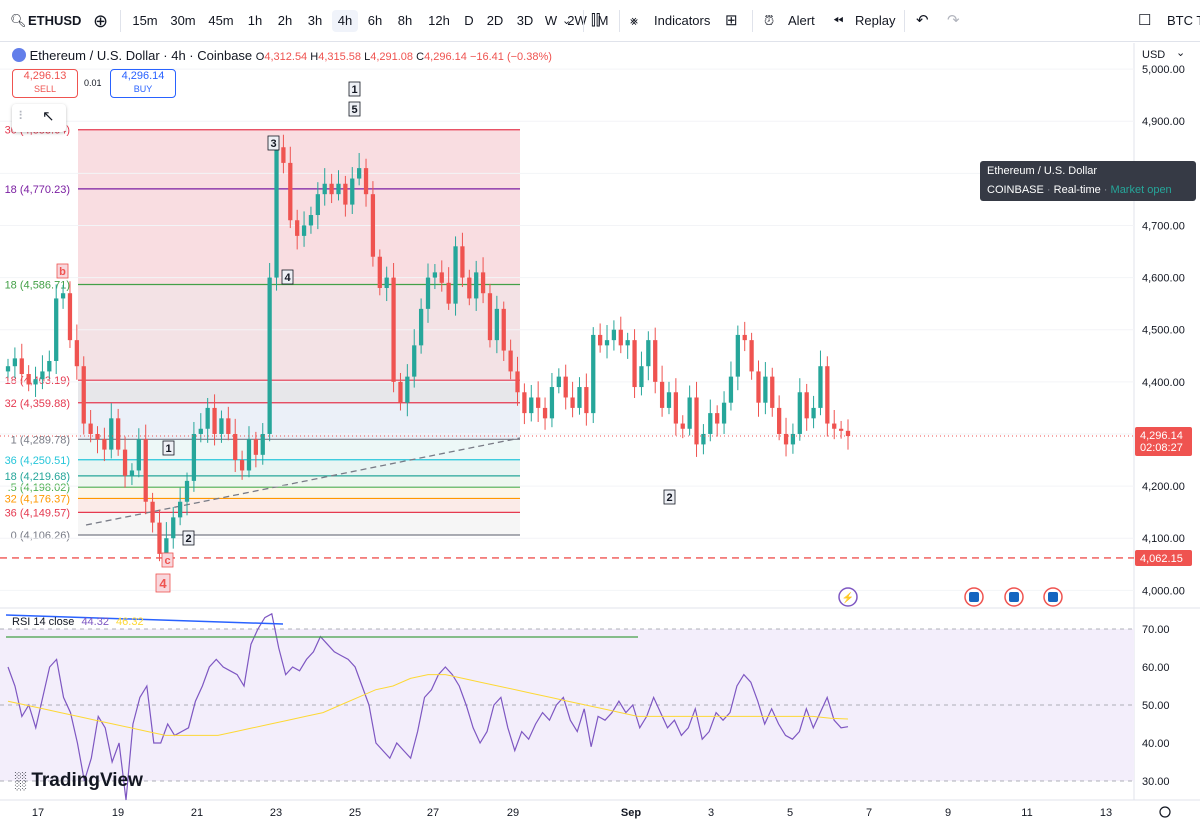 The height and width of the screenshot is (827, 1200). I want to click on timeframe-8h: 8h, so click(405, 20).